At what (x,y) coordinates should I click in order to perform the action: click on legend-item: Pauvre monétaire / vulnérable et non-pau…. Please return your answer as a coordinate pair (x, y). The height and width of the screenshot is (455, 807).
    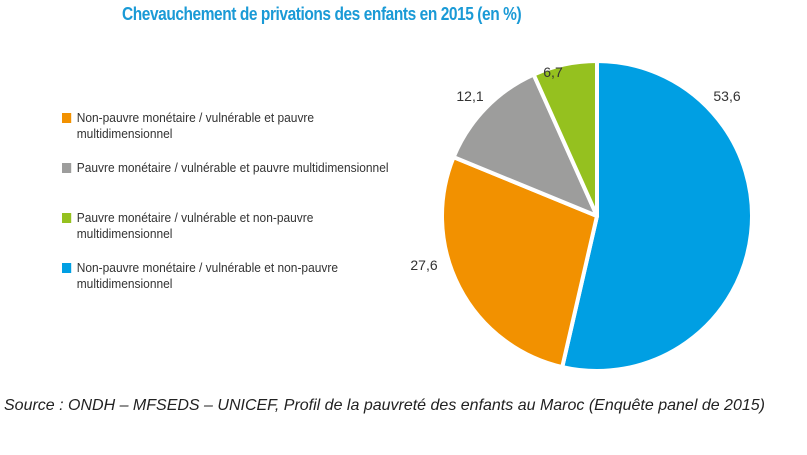
    Looking at the image, I should click on (235, 235).